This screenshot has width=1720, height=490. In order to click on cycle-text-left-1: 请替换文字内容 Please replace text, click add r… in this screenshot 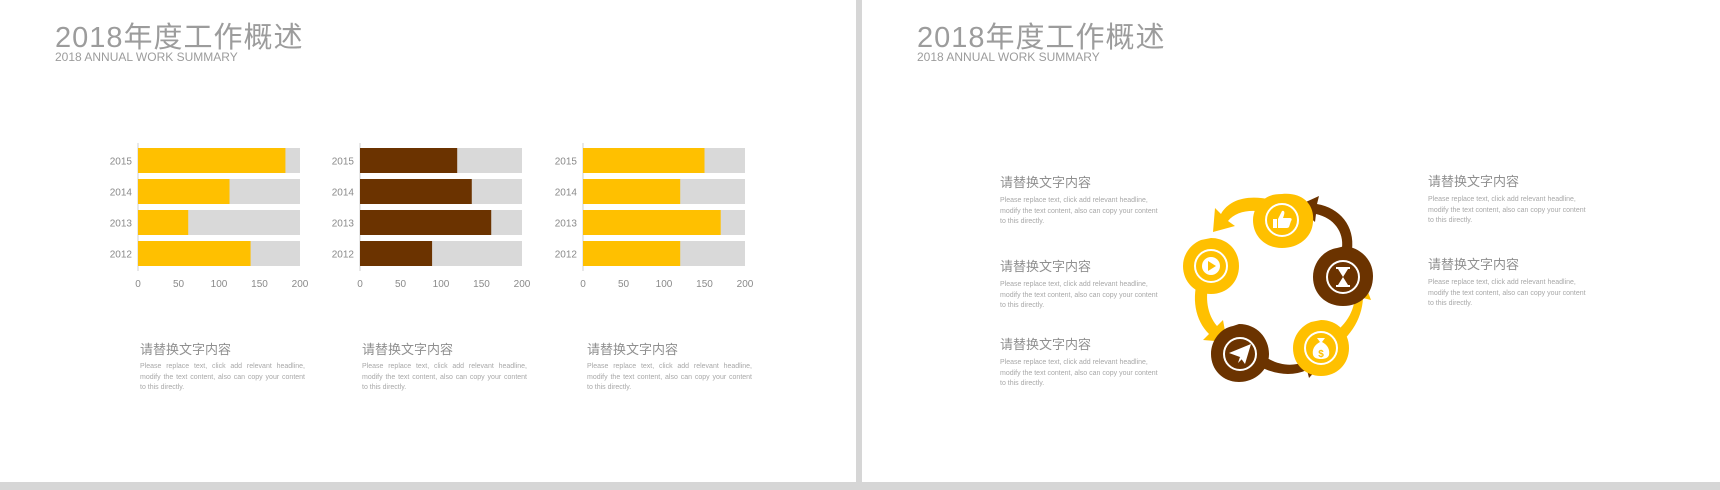, I will do `click(1079, 200)`.